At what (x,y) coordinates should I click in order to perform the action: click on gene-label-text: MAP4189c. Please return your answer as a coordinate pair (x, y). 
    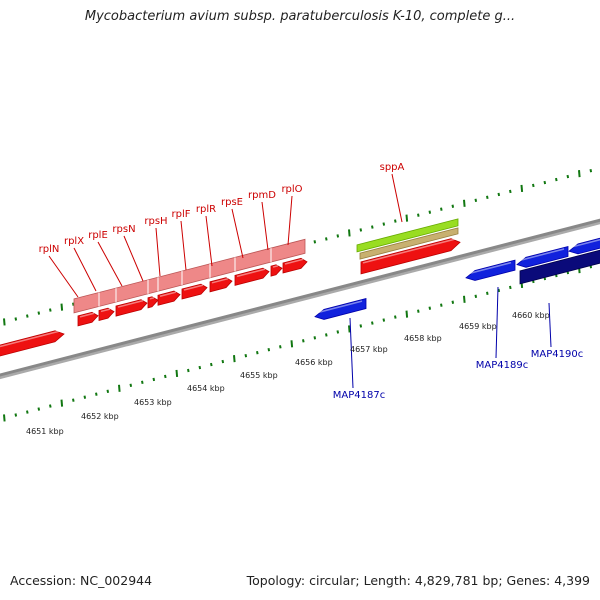
    Looking at the image, I should click on (502, 365).